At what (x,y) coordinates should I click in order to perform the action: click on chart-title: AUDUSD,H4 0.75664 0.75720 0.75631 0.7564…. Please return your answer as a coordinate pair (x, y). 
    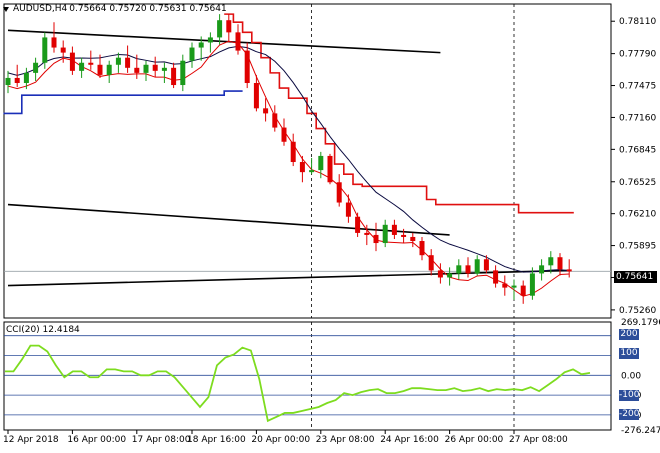
    Looking at the image, I should click on (115, 9).